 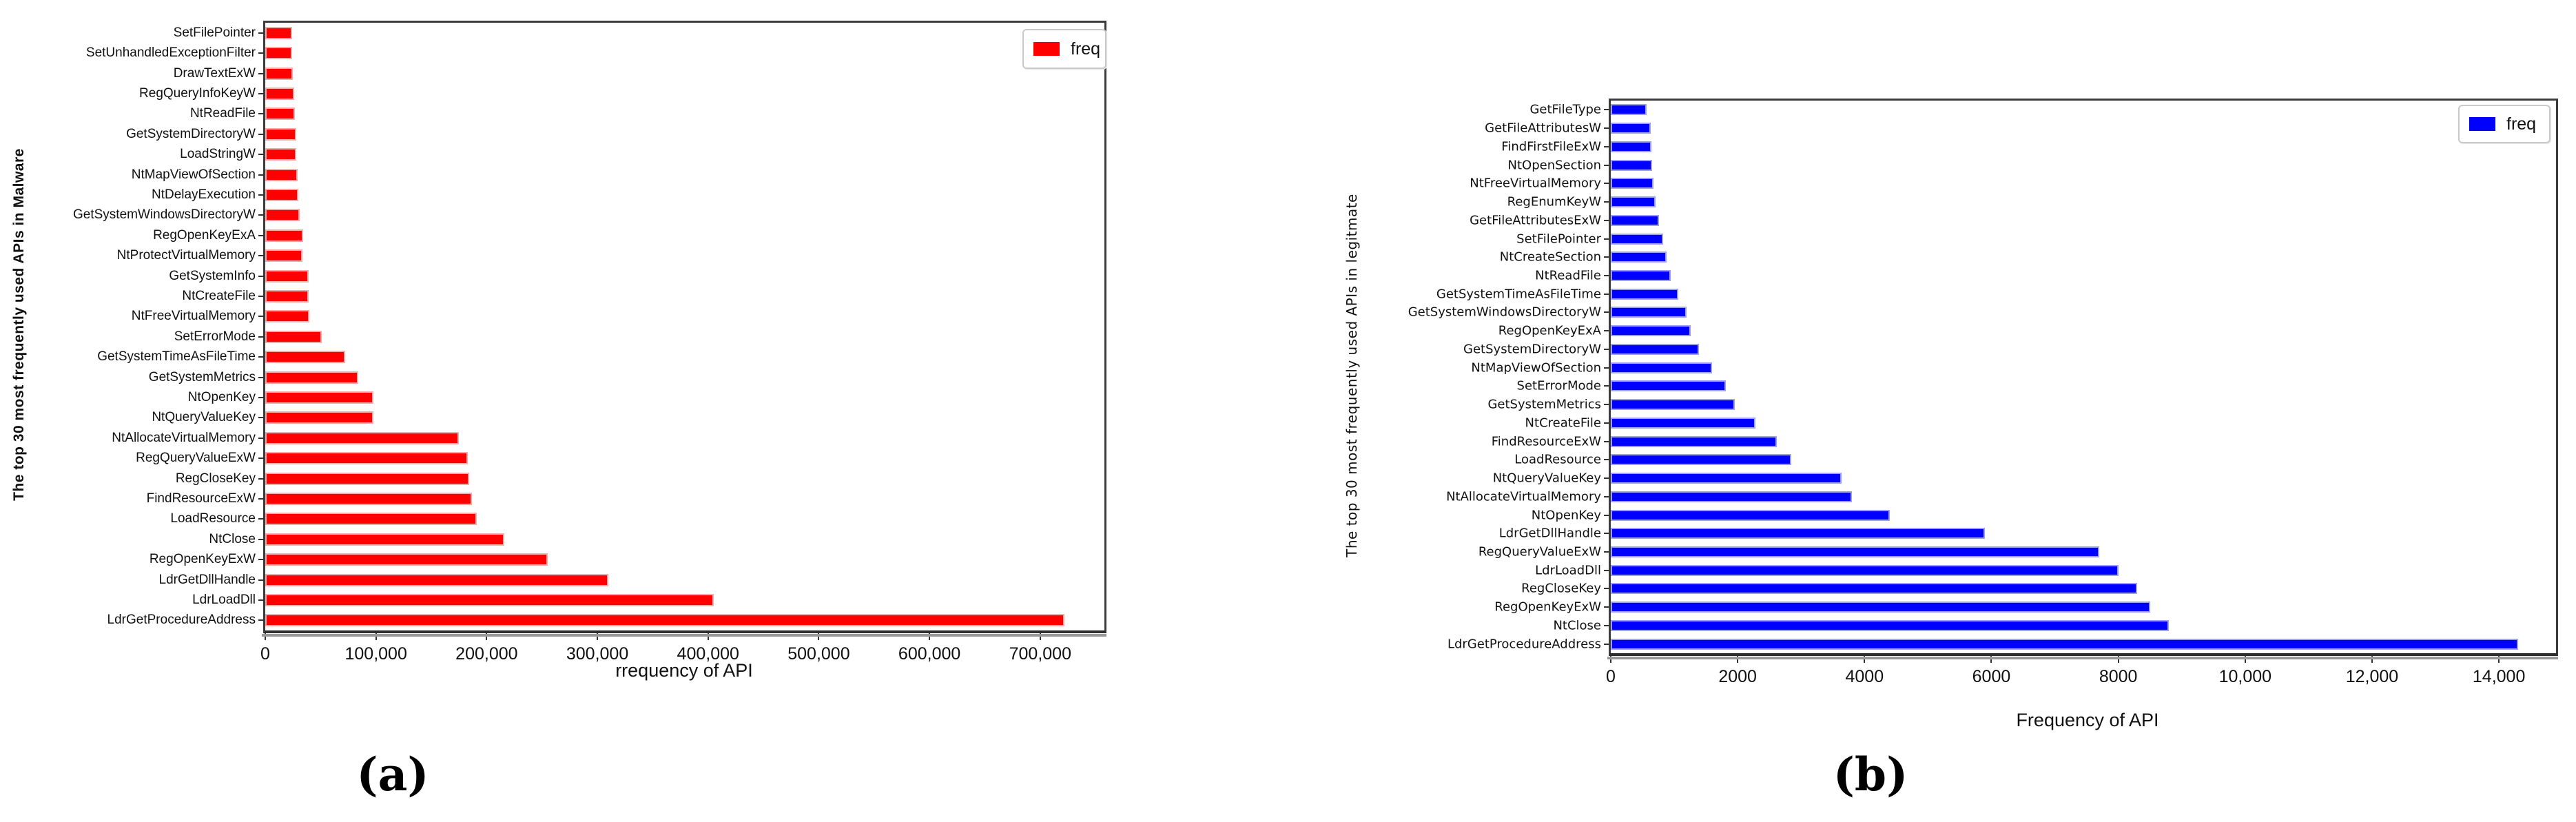 I want to click on category-label-SetErrorMode: SetErrorMode, so click(x=1558, y=386).